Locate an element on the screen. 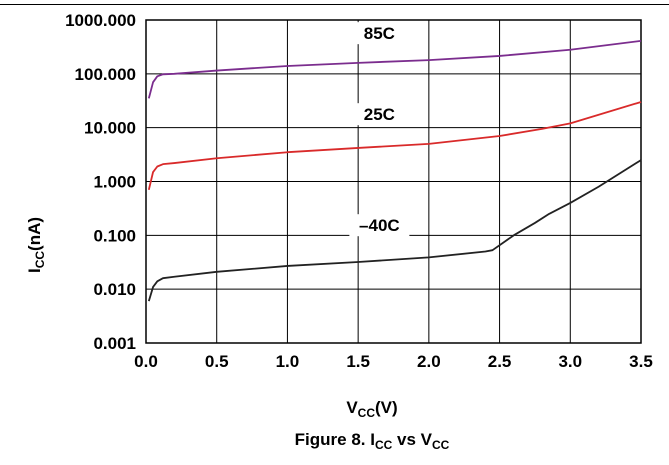  y-axis-title-main: I is located at coordinates (34, 270).